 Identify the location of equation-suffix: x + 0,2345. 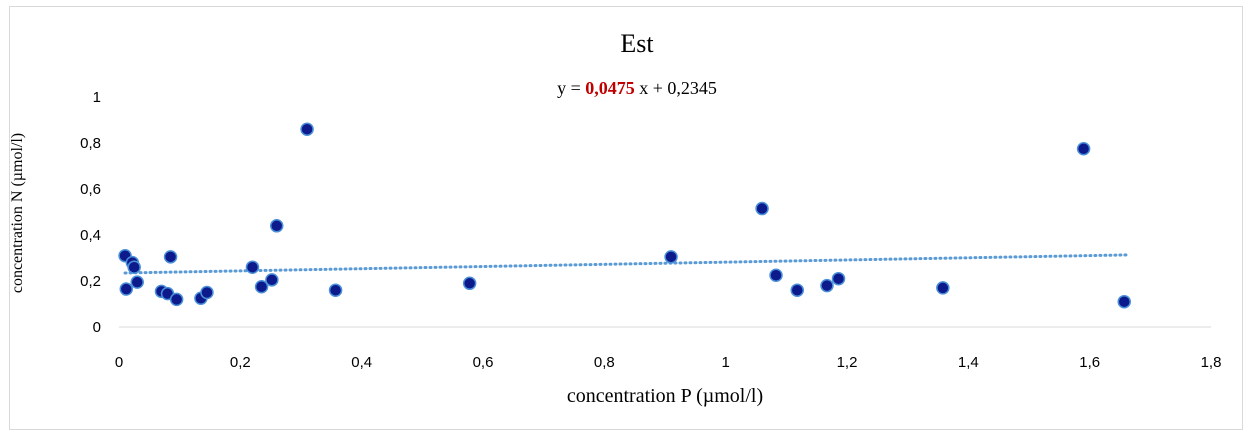
(676, 88).